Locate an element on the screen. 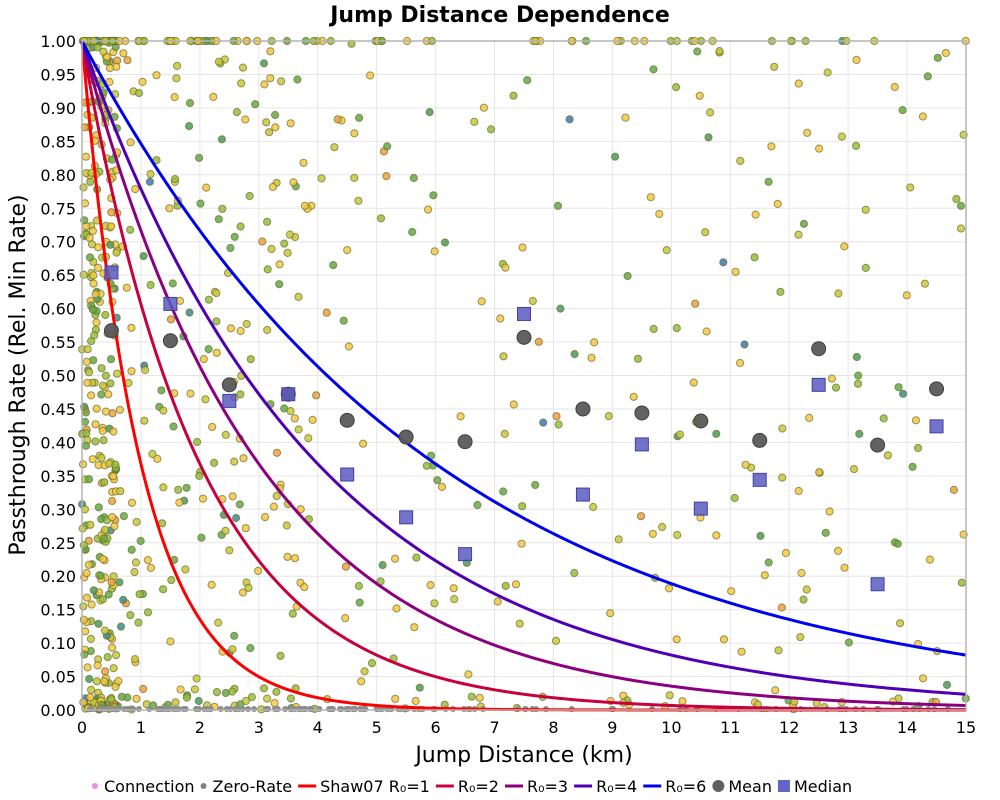 The height and width of the screenshot is (800, 1000). legend-label: R₀=2 is located at coordinates (478, 786).